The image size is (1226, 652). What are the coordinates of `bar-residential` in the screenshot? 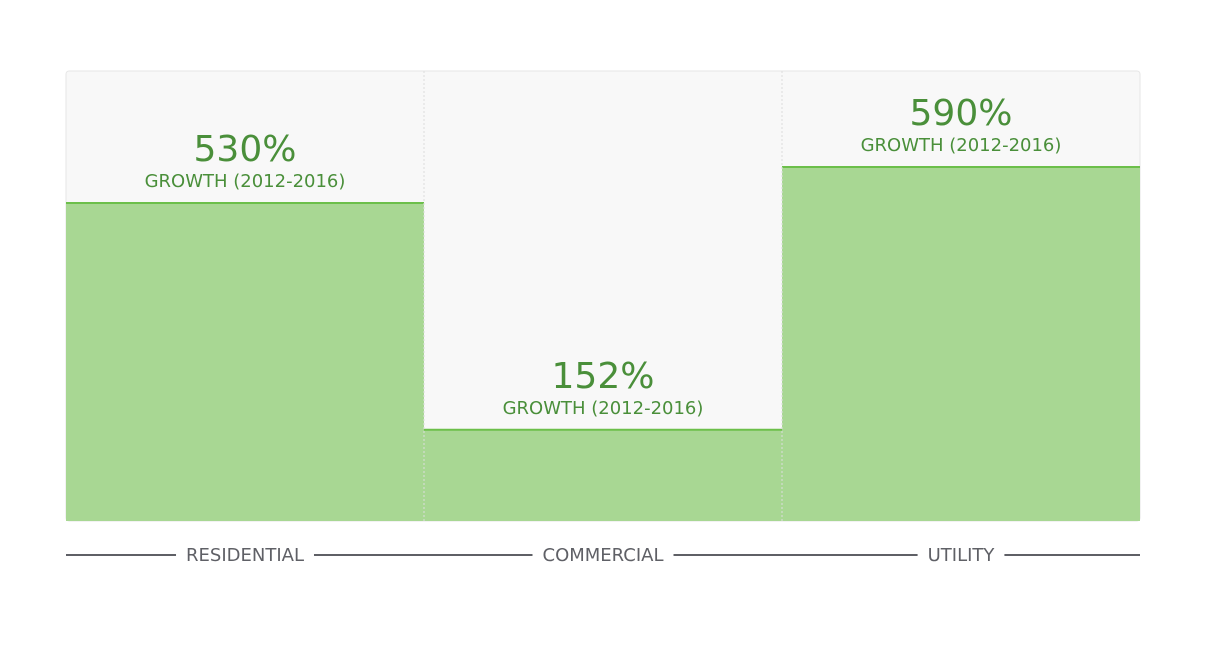 It's located at (245, 362).